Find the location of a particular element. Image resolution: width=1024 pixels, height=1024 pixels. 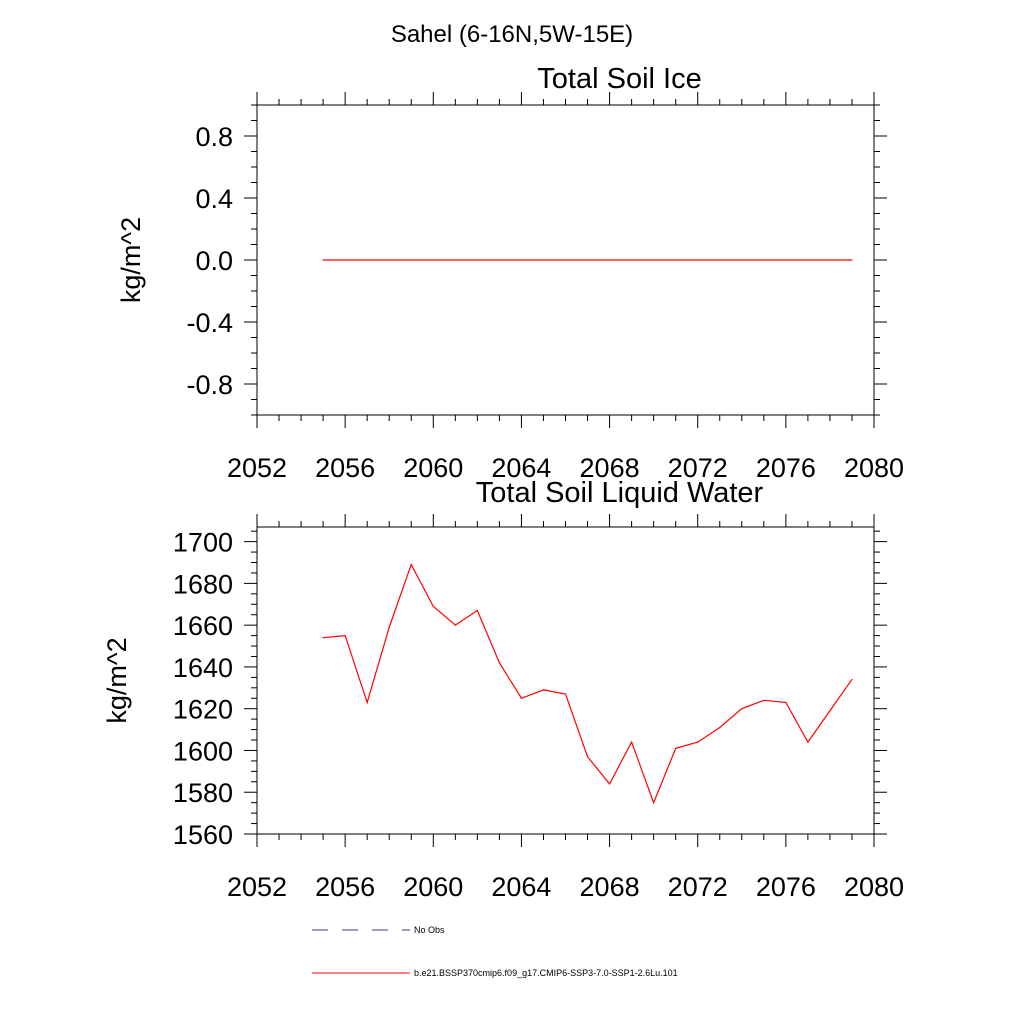

y-tick-label: 0.4 is located at coordinates (214, 199).